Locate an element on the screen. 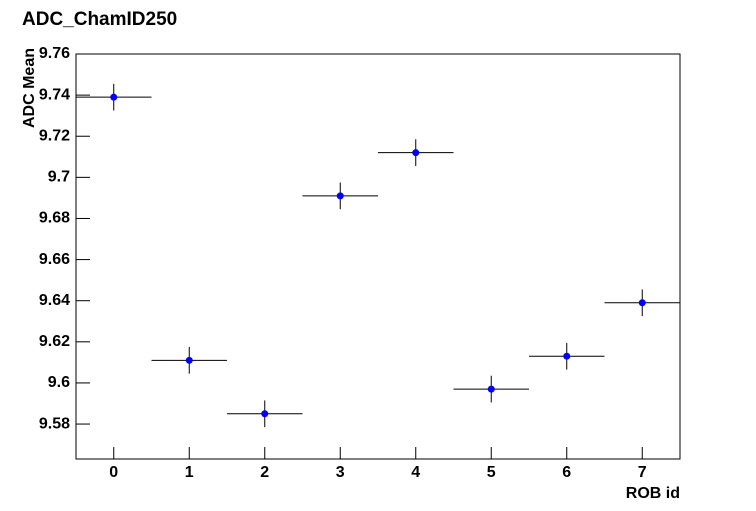 The height and width of the screenshot is (511, 756). y-tick-label: 9.66 is located at coordinates (54, 259).